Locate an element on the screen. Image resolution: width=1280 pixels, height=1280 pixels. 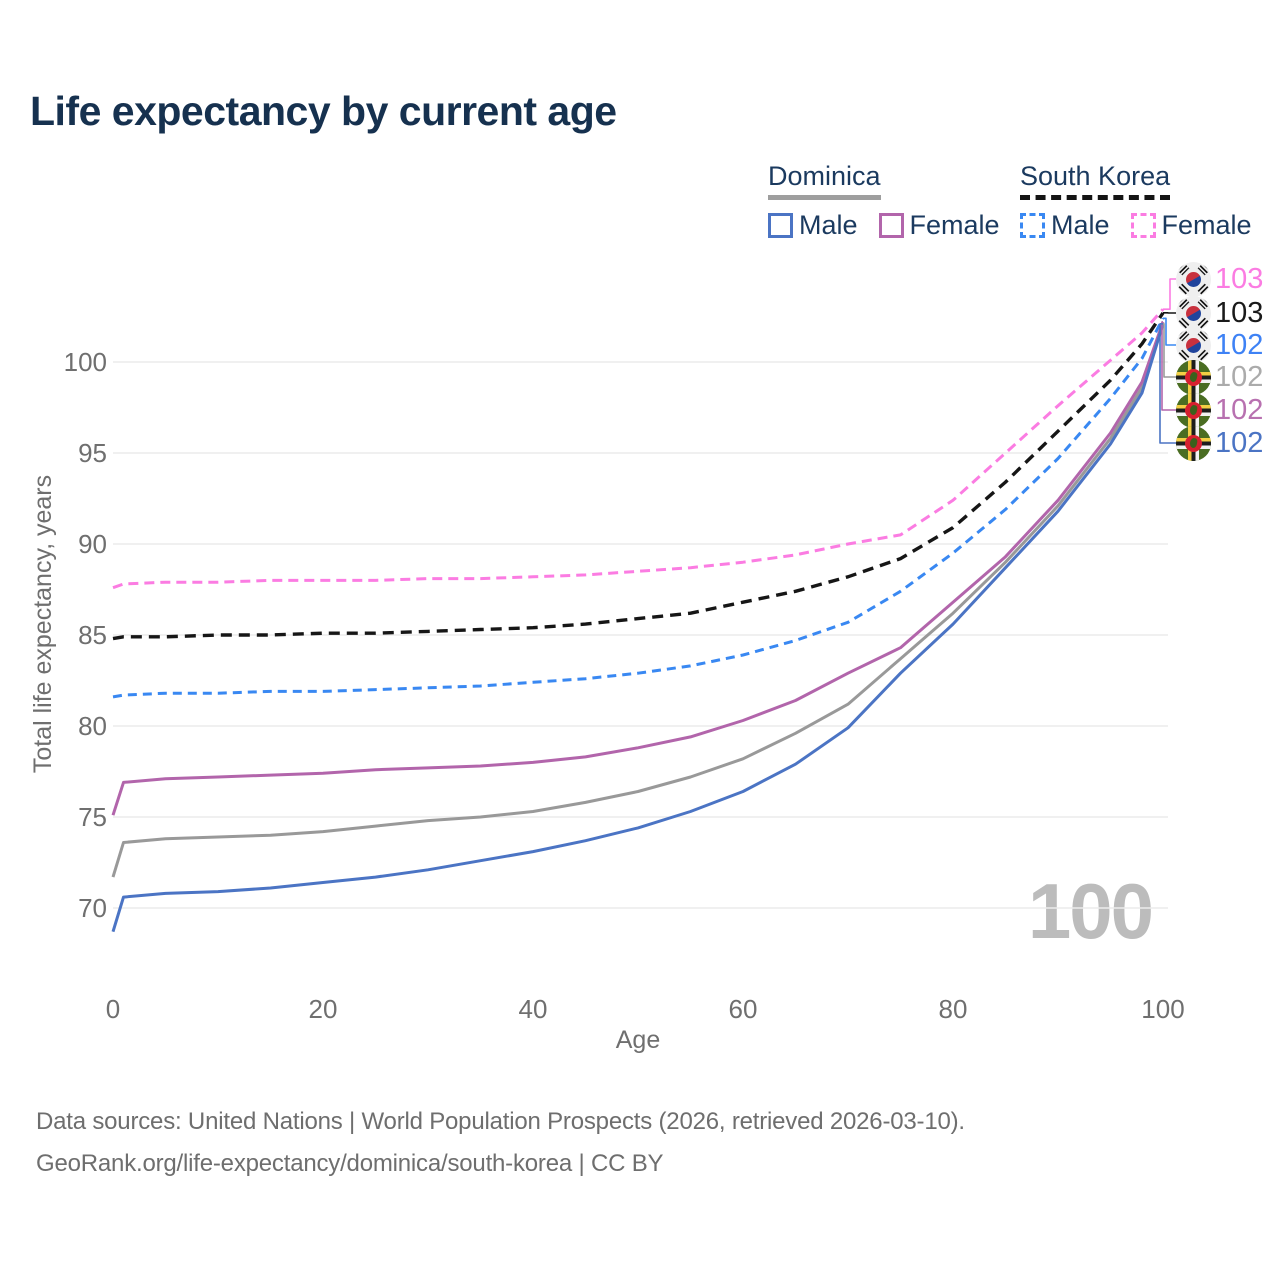
legend-country-dominica-label: Dominica is located at coordinates (824, 180).